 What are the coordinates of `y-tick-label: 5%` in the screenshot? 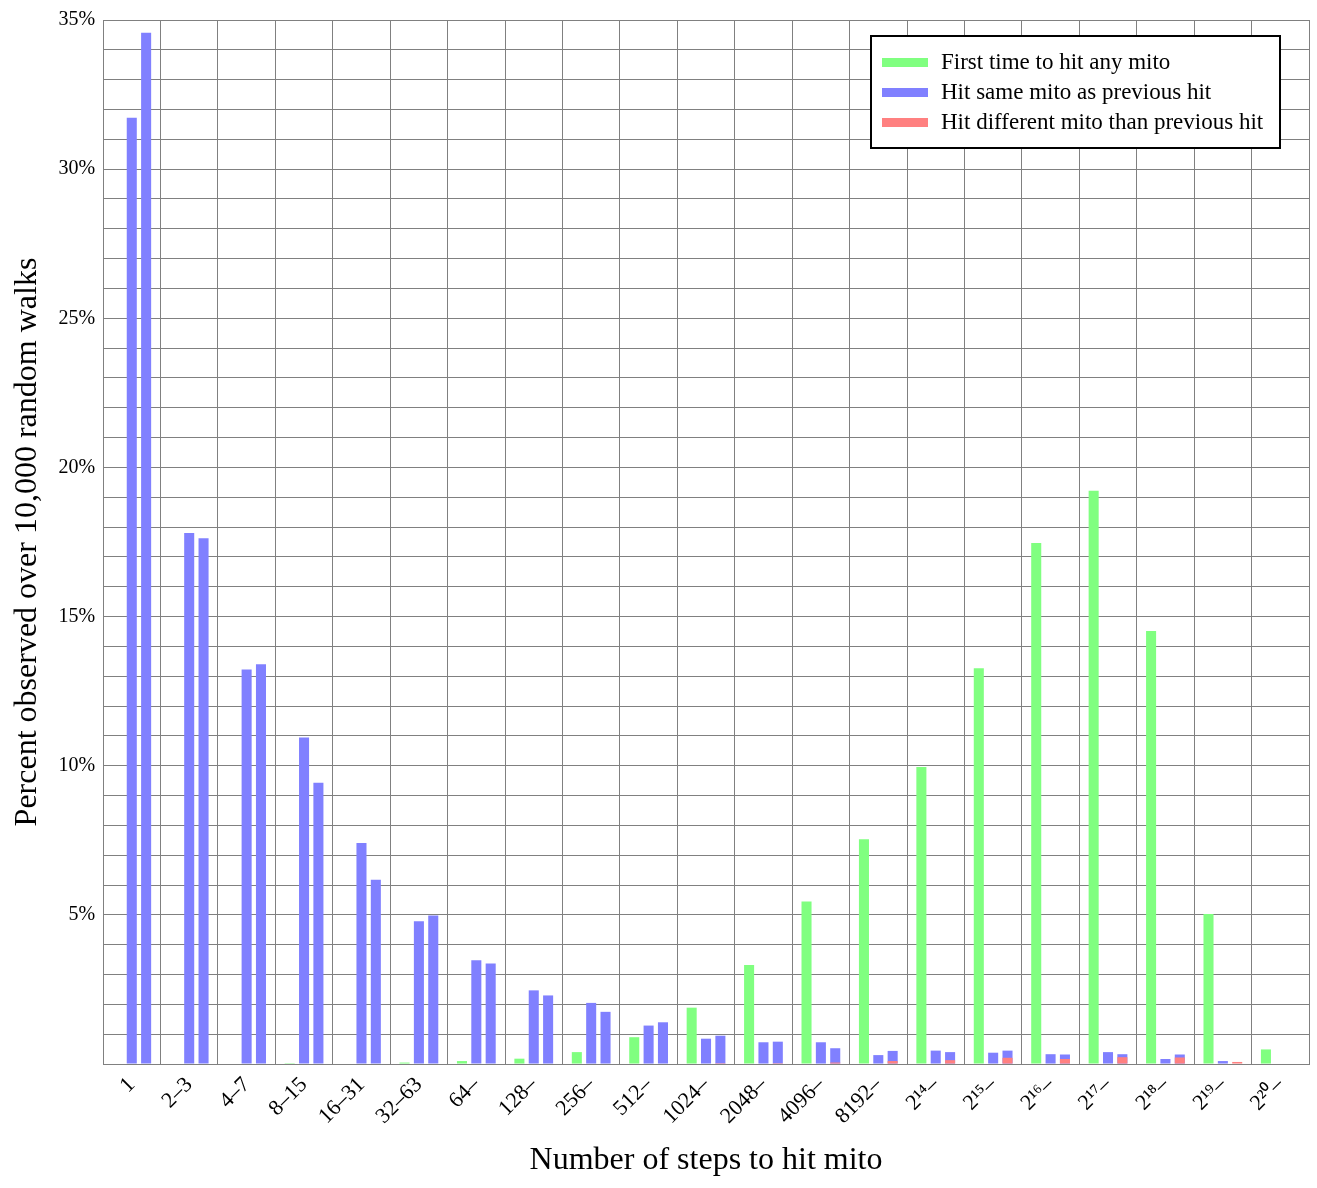 It's located at (82, 913).